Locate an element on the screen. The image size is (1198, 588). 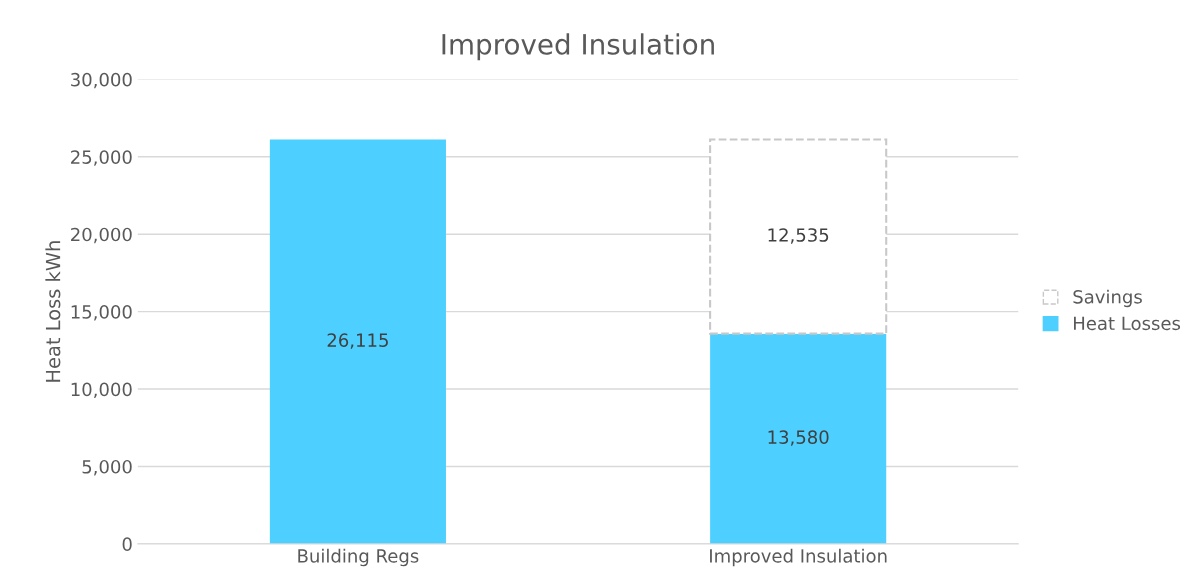
y-tick-label: 10,000 is located at coordinates (101, 390).